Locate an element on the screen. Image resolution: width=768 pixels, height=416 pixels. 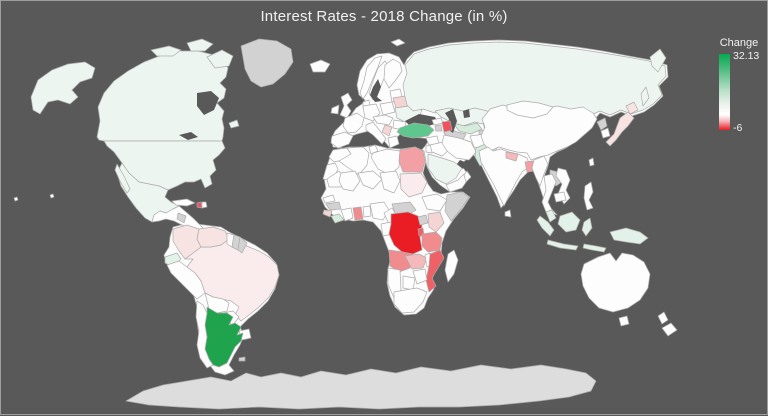
region-sri-lanka is located at coordinates (508, 213).